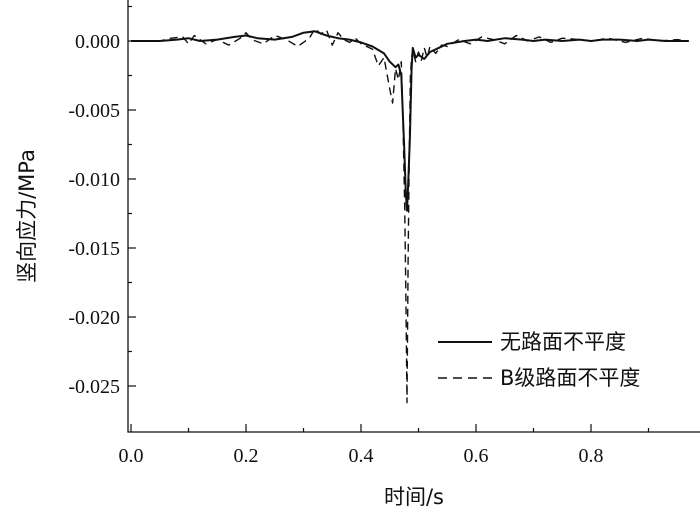 This screenshot has height=512, width=700. Describe the element at coordinates (131, 456) in the screenshot. I see `x-tick-label: 0.0` at that location.